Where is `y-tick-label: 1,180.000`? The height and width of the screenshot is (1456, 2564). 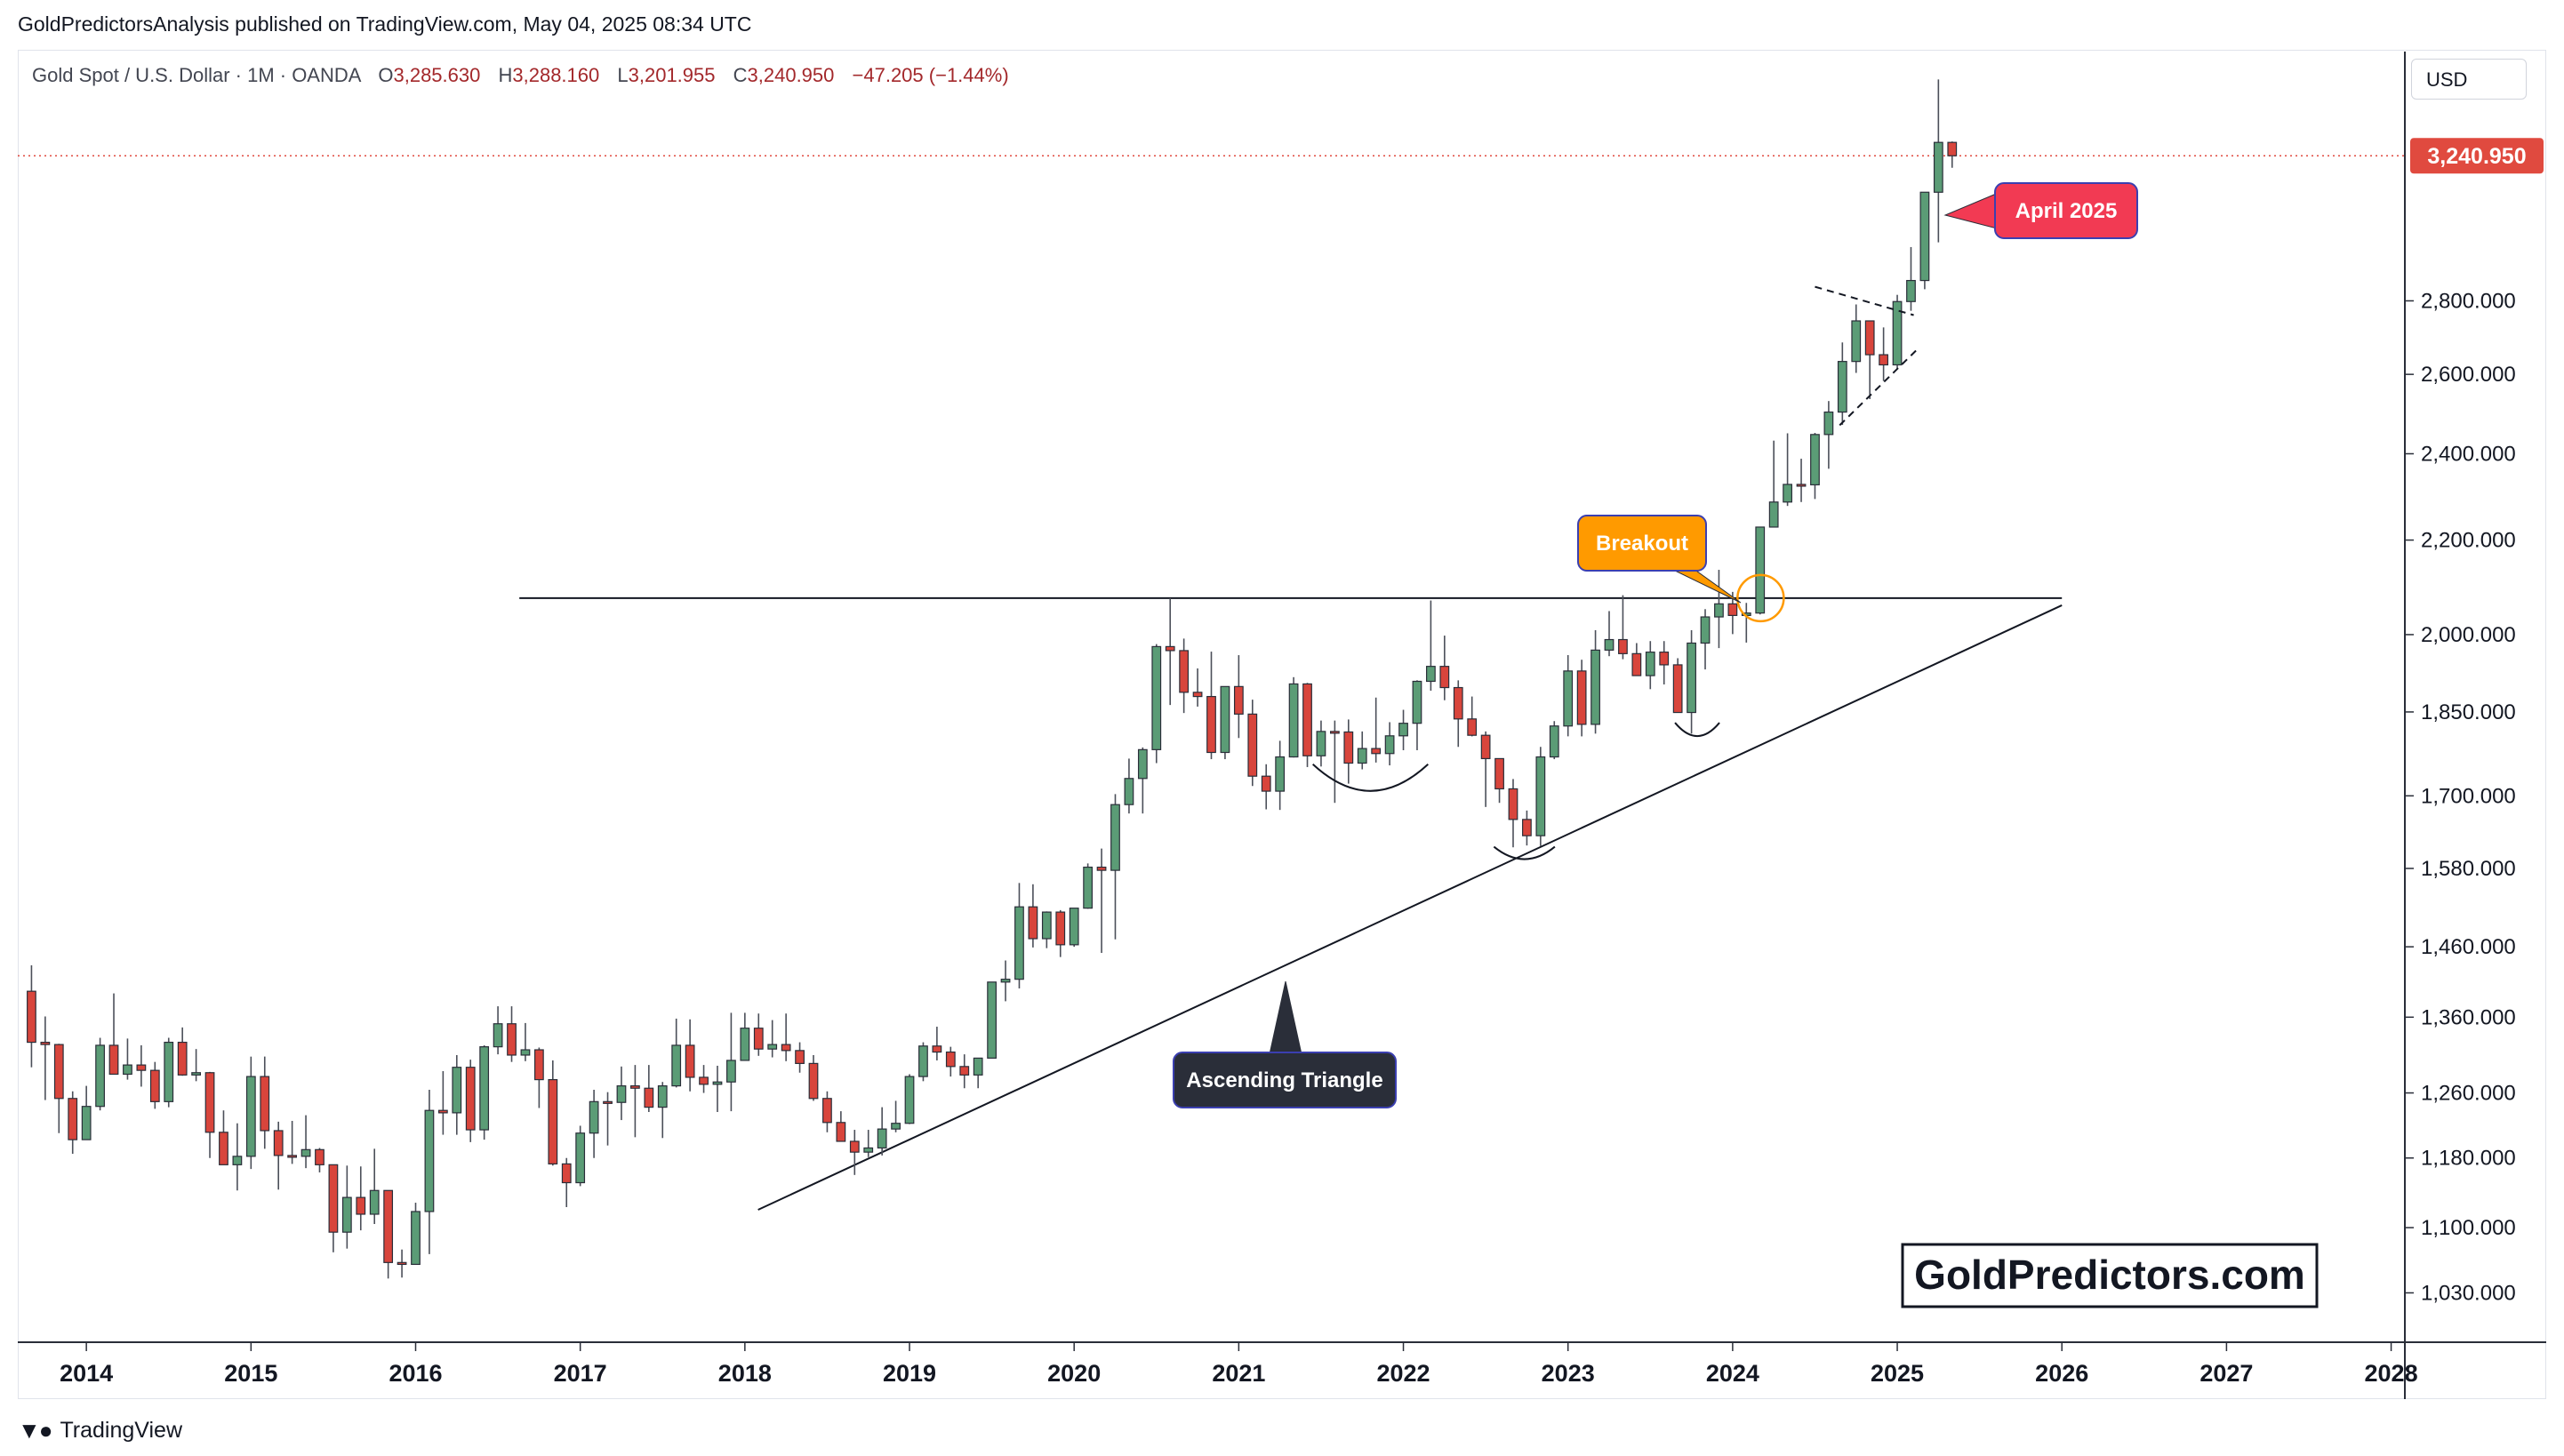
y-tick-label: 1,180.000 is located at coordinates (2468, 1159).